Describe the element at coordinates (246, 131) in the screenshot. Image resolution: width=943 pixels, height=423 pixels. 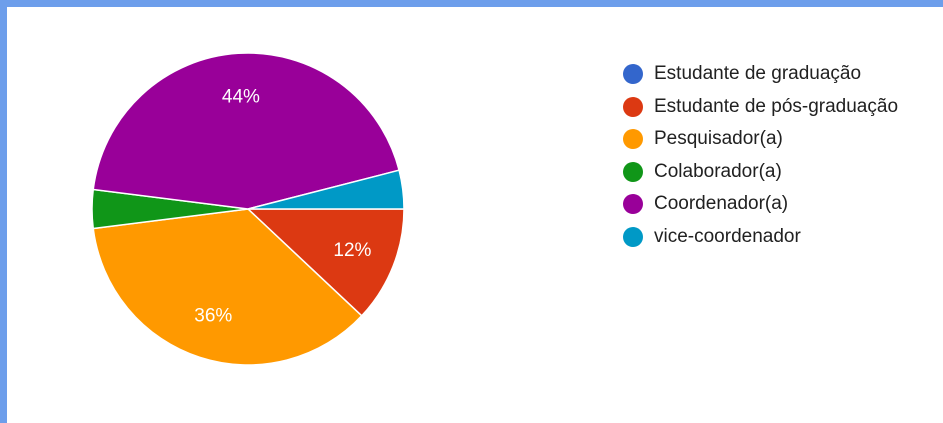
I see `pie-slice-coordenador-a` at that location.